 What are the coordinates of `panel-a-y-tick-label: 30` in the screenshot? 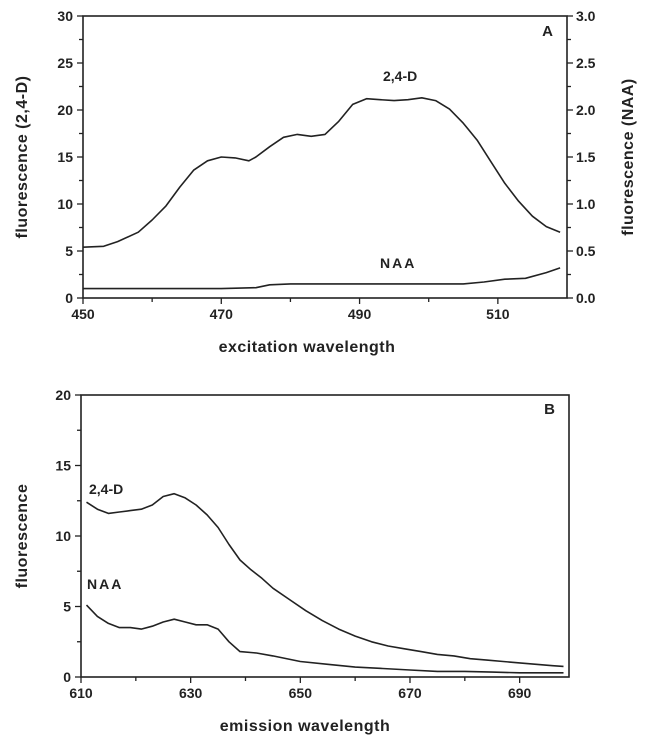 It's located at (65, 16).